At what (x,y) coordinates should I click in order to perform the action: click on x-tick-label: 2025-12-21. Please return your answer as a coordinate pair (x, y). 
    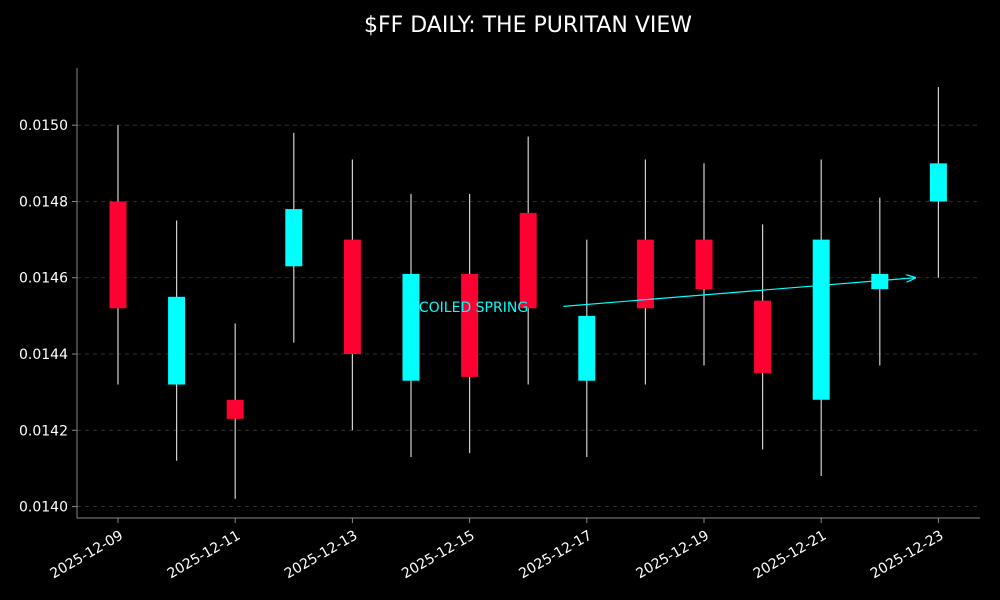
    Looking at the image, I should click on (790, 555).